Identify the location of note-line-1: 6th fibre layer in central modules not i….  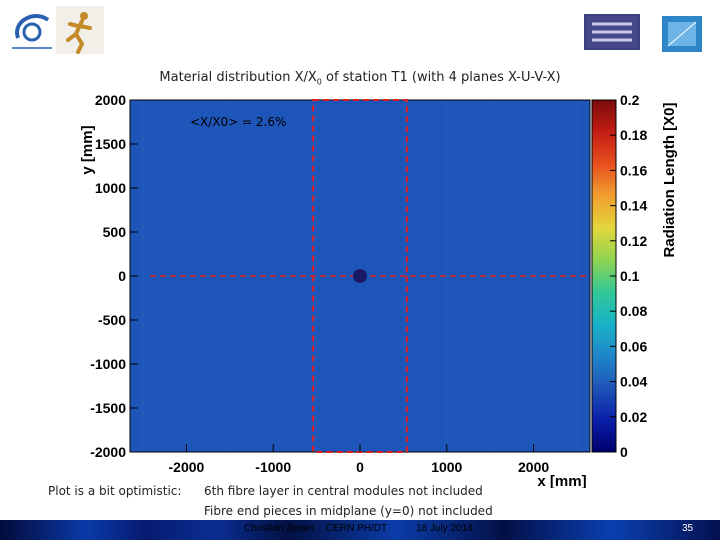
(343, 491).